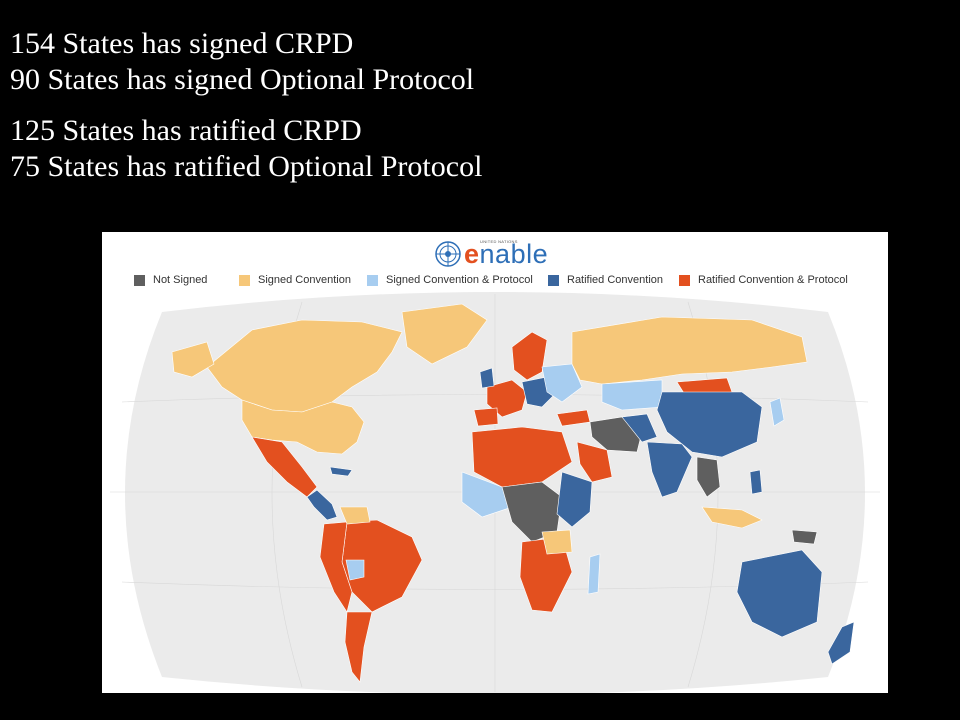 Image resolution: width=960 pixels, height=720 pixels. I want to click on legend-item-not-signed: Not Signed, so click(170, 280).